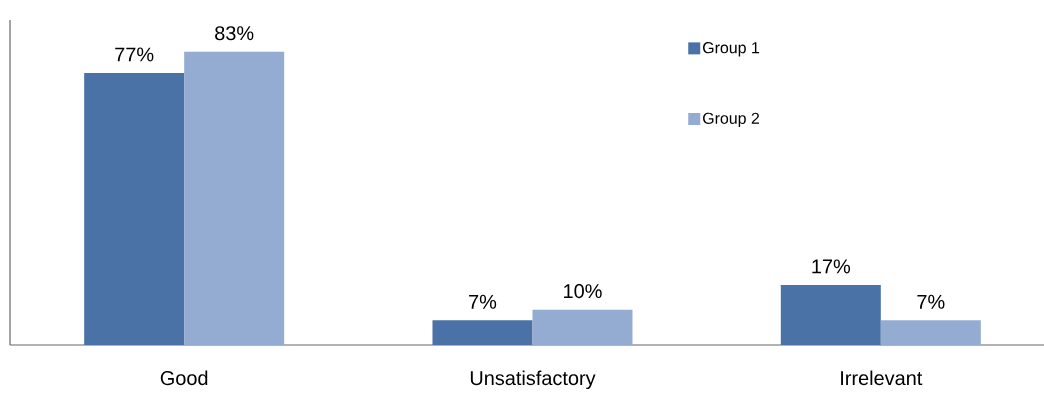 This screenshot has height=401, width=1044. Describe the element at coordinates (533, 380) in the screenshot. I see `x-tick-label: Unsatisfactory` at that location.